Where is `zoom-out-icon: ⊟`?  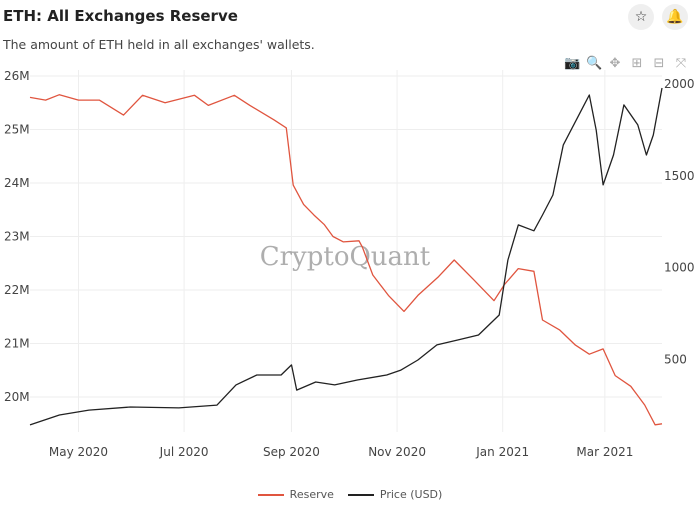 zoom-out-icon: ⊟ is located at coordinates (659, 63).